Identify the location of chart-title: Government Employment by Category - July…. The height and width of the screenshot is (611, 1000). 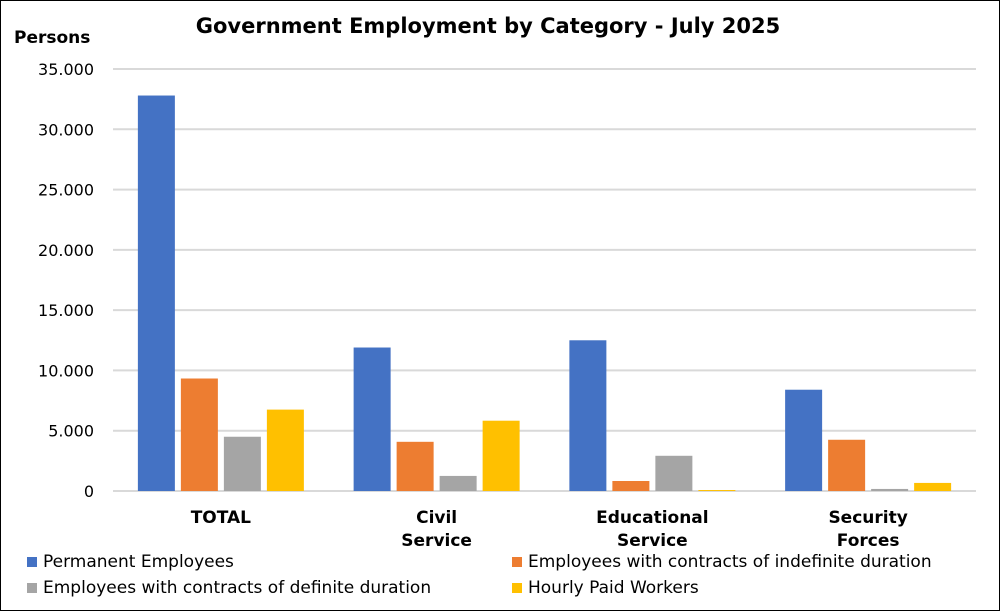
(488, 26).